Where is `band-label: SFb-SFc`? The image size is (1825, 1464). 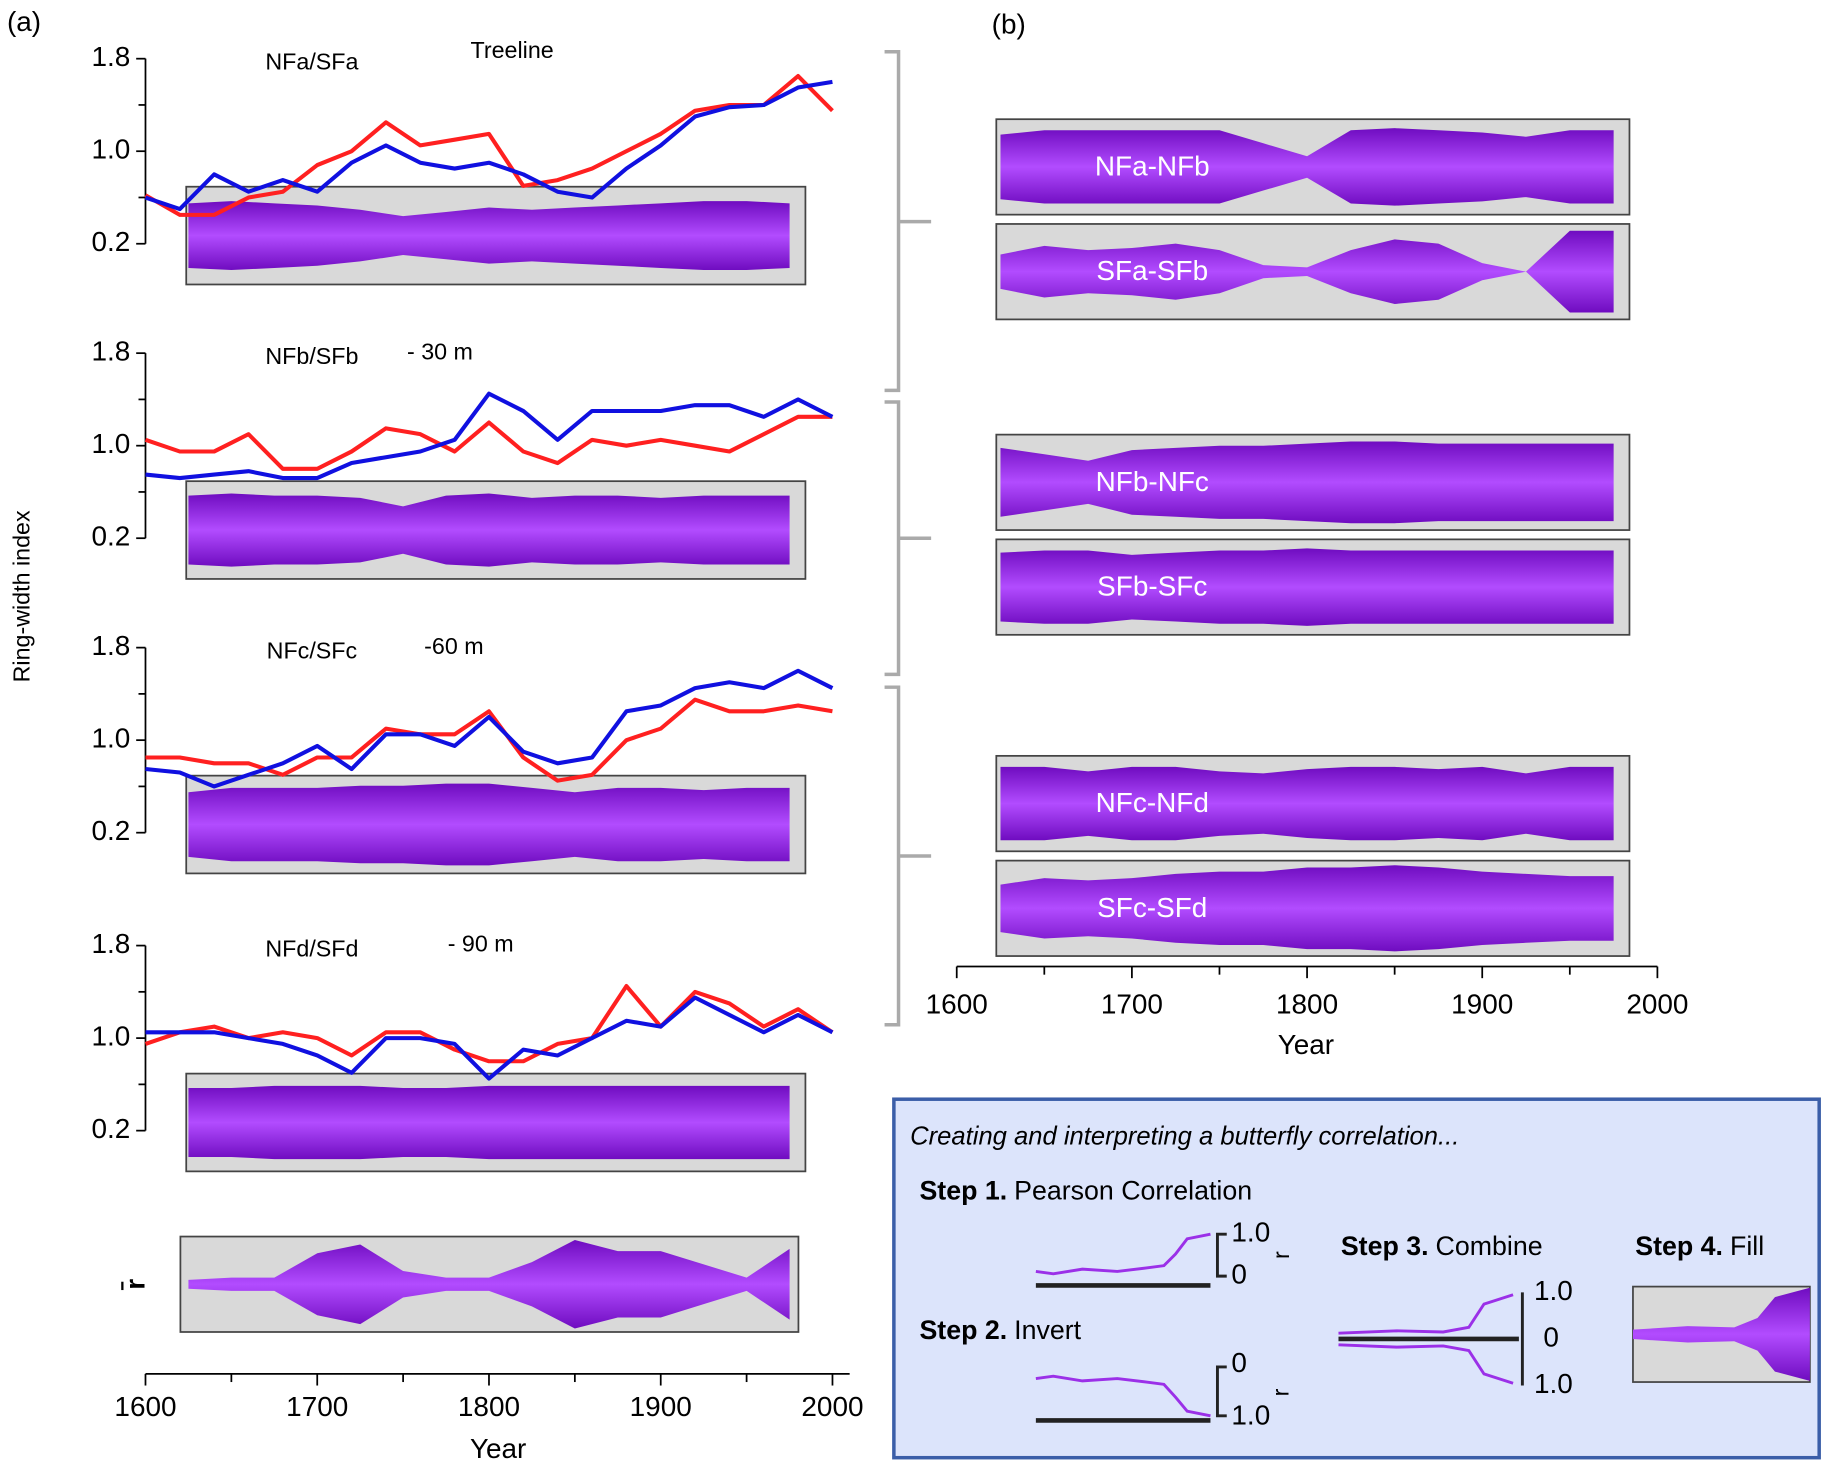 band-label: SFb-SFc is located at coordinates (1152, 586).